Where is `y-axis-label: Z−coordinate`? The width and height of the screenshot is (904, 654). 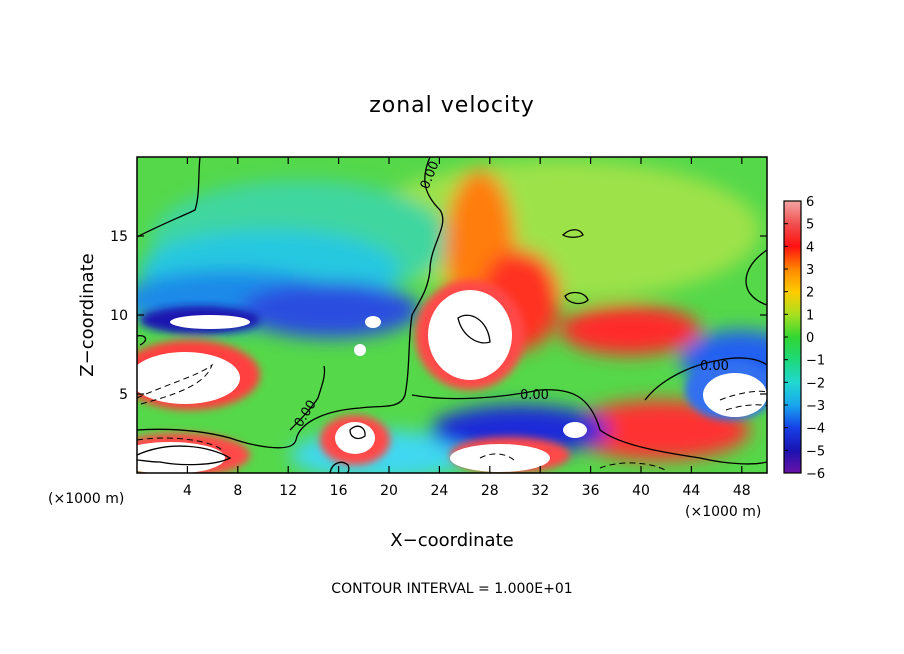
y-axis-label: Z−coordinate is located at coordinates (87, 314).